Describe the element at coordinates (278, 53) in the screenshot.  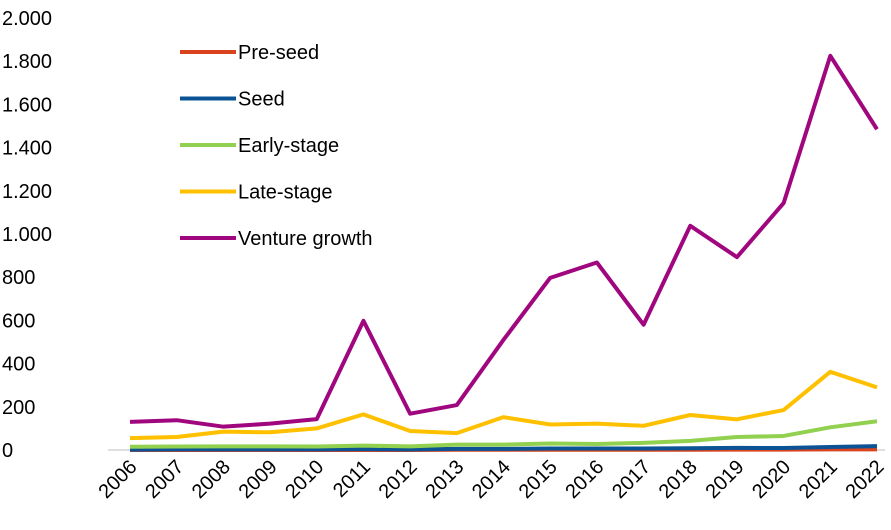
I see `legend-label: Pre-seed` at that location.